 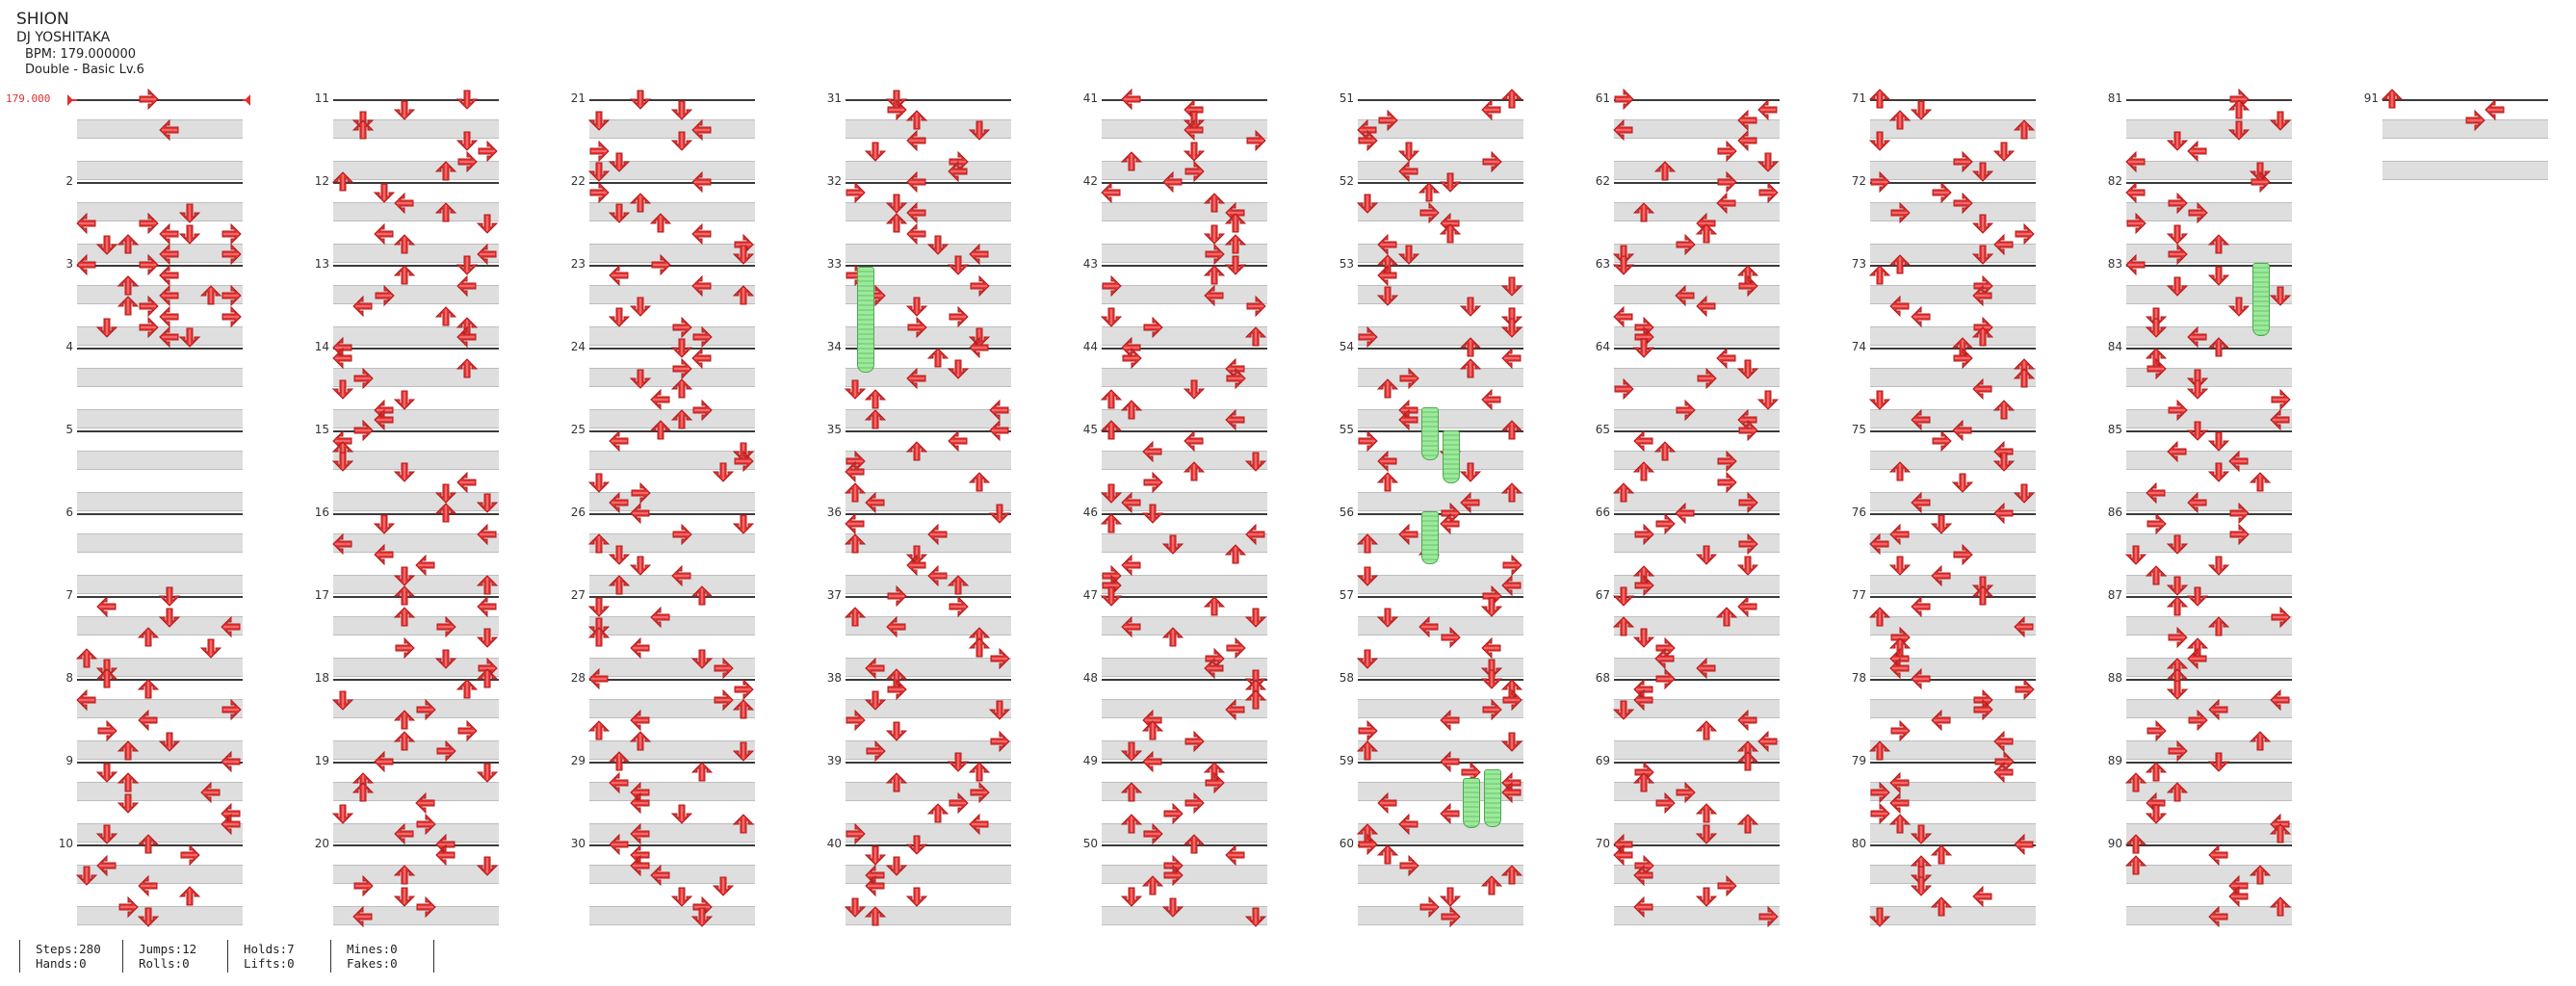 I want to click on stat-group-mines: Mines:0 Fakes:0, so click(x=381, y=956).